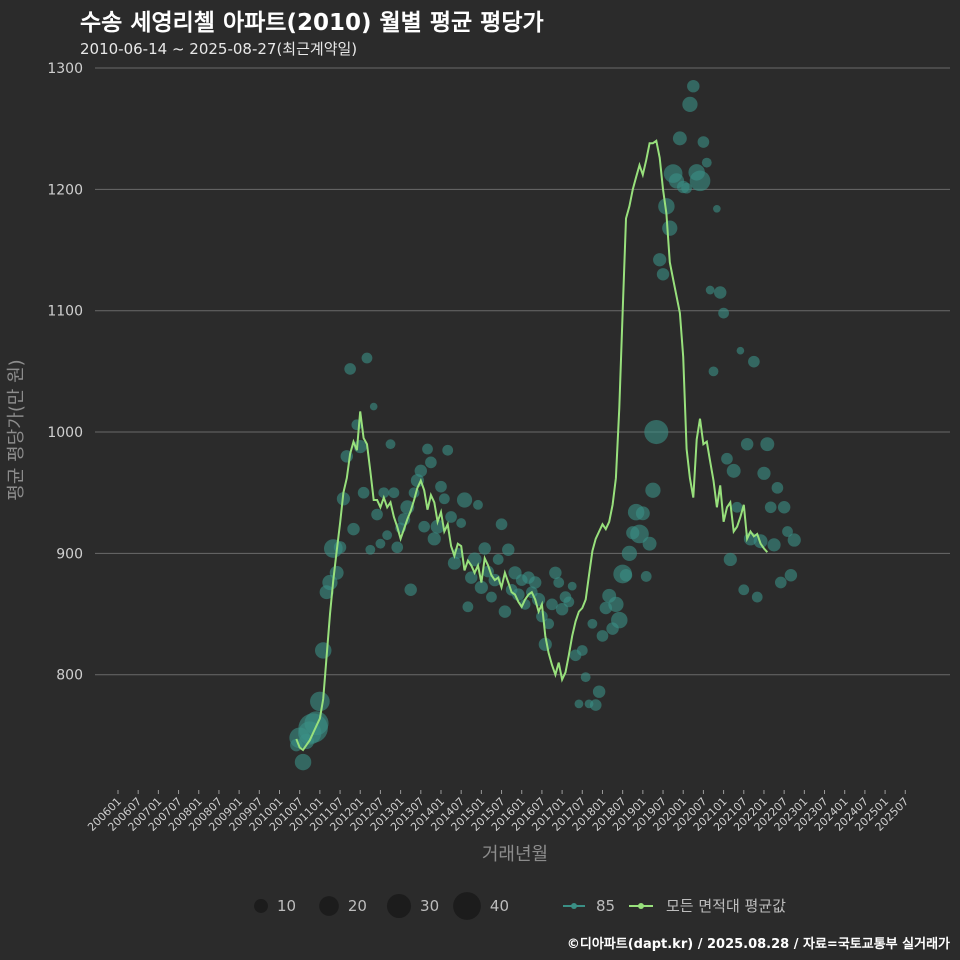 The width and height of the screenshot is (960, 960). What do you see at coordinates (520, 906) in the screenshot?
I see `legend: 10 20 30 40 85 모든 면적대 평균값` at bounding box center [520, 906].